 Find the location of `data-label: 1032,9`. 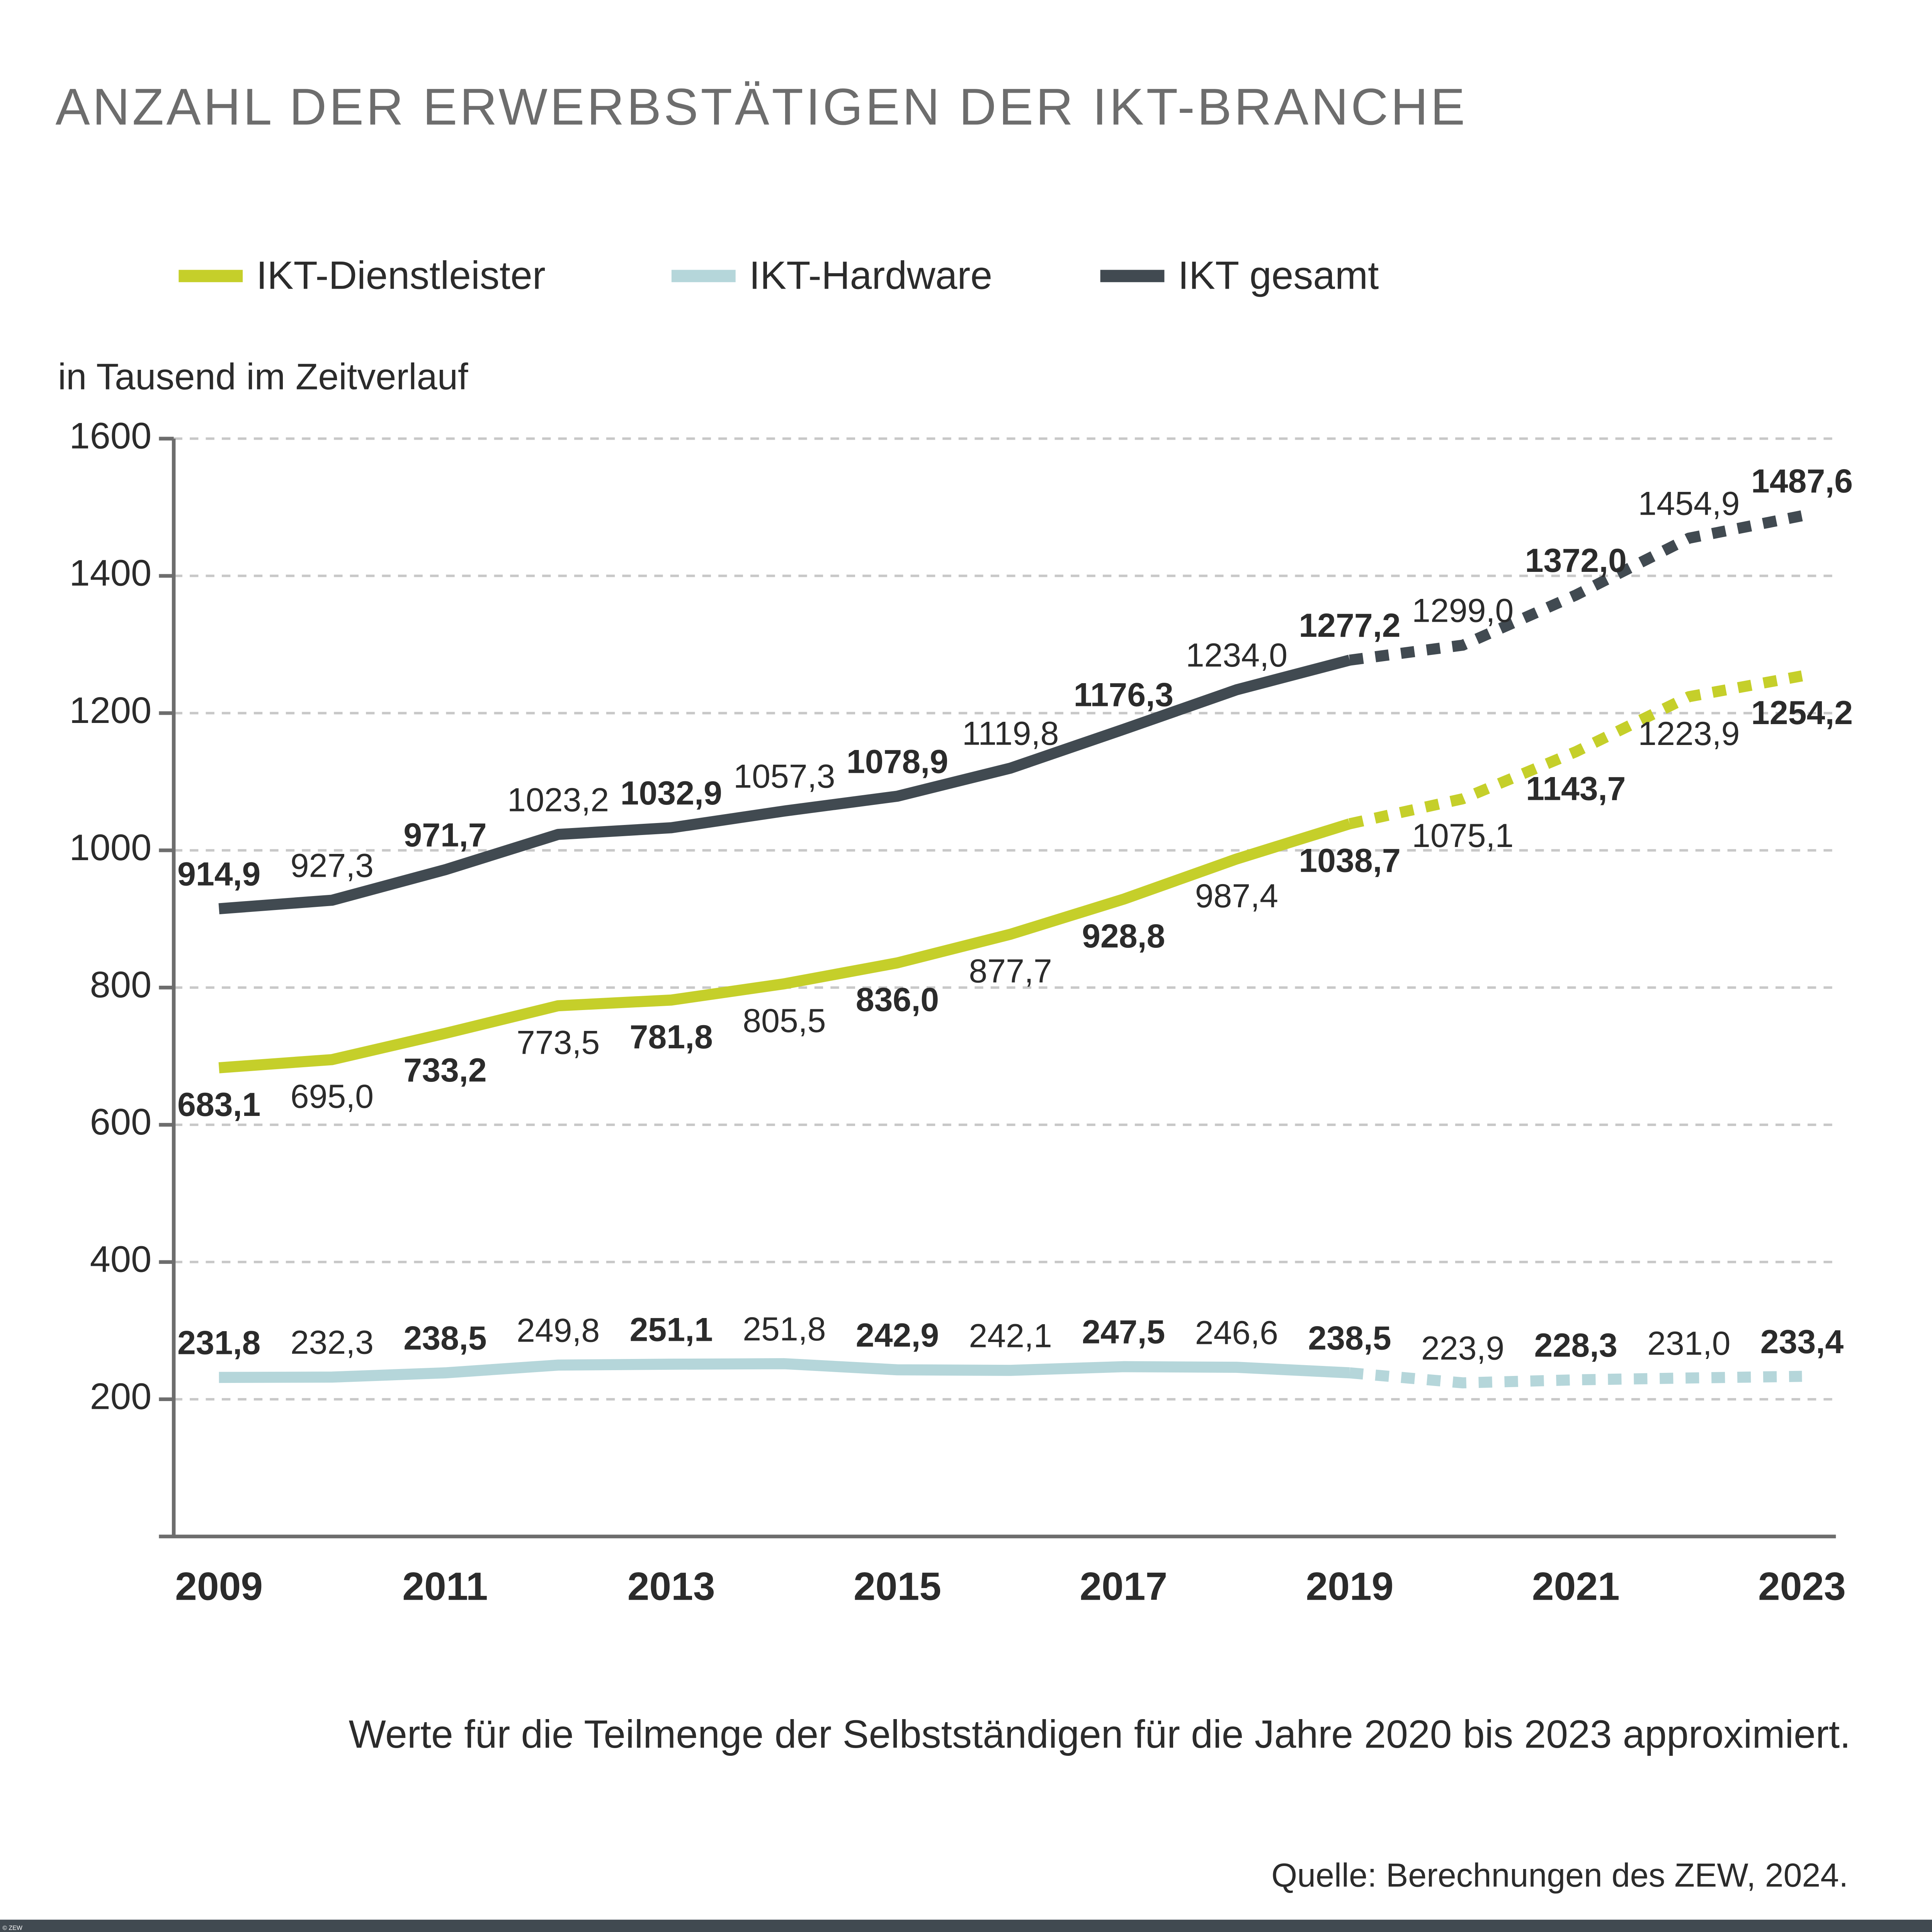

data-label: 1032,9 is located at coordinates (671, 793).